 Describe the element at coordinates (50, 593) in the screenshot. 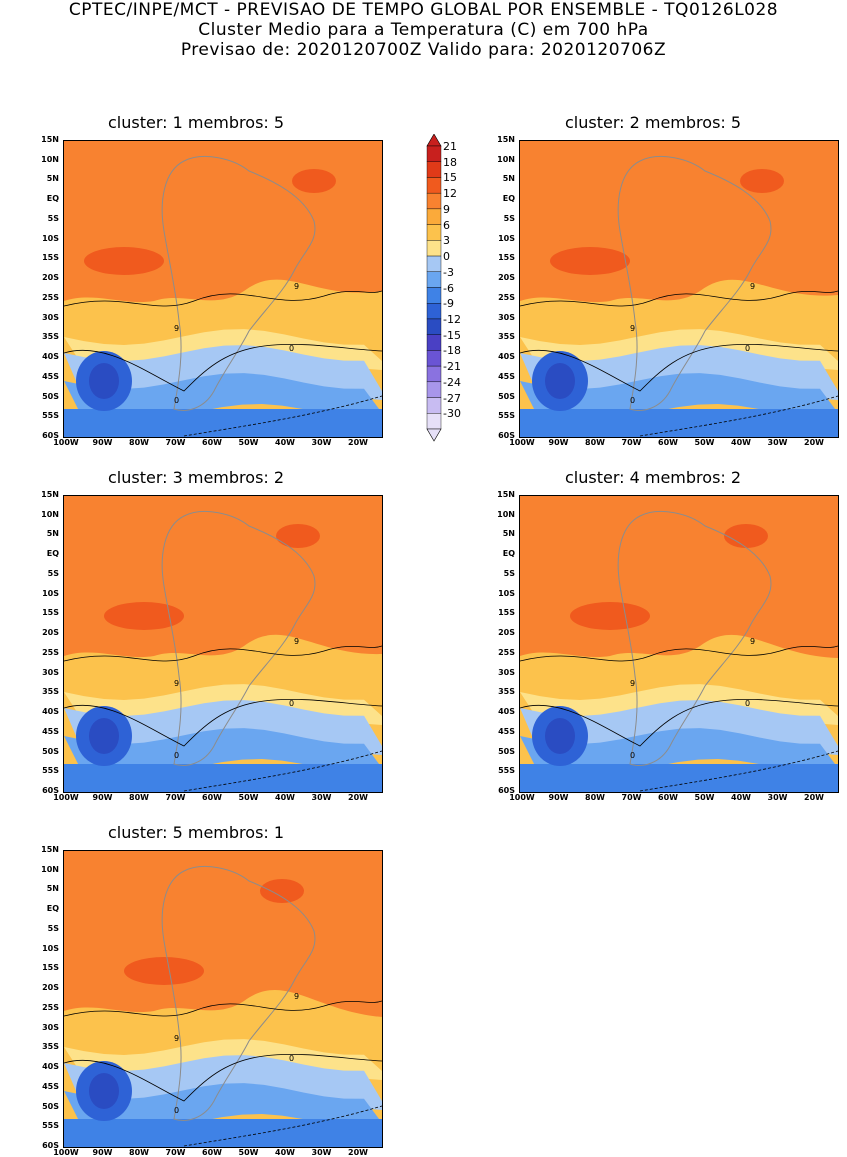

I see `lat-tick-label: 10S` at that location.